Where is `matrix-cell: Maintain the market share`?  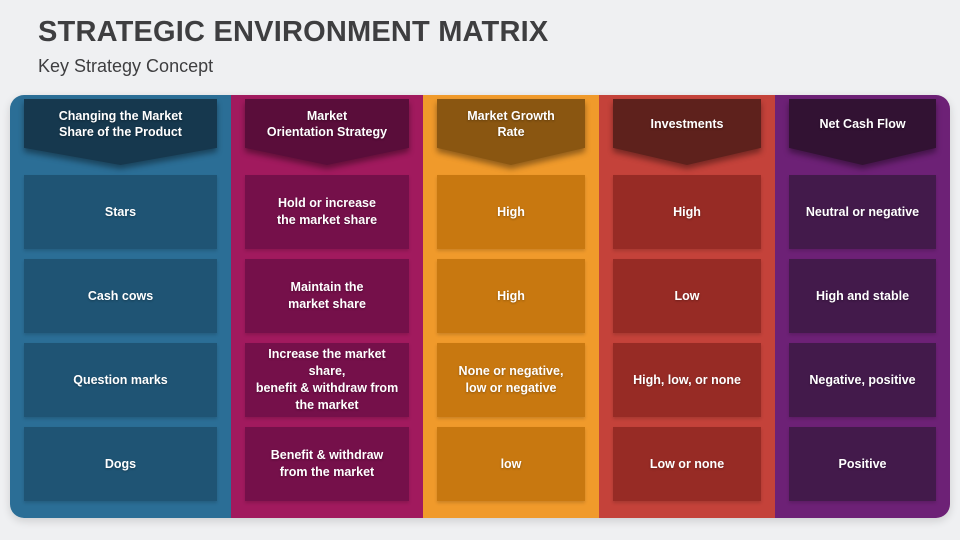 matrix-cell: Maintain the market share is located at coordinates (327, 296).